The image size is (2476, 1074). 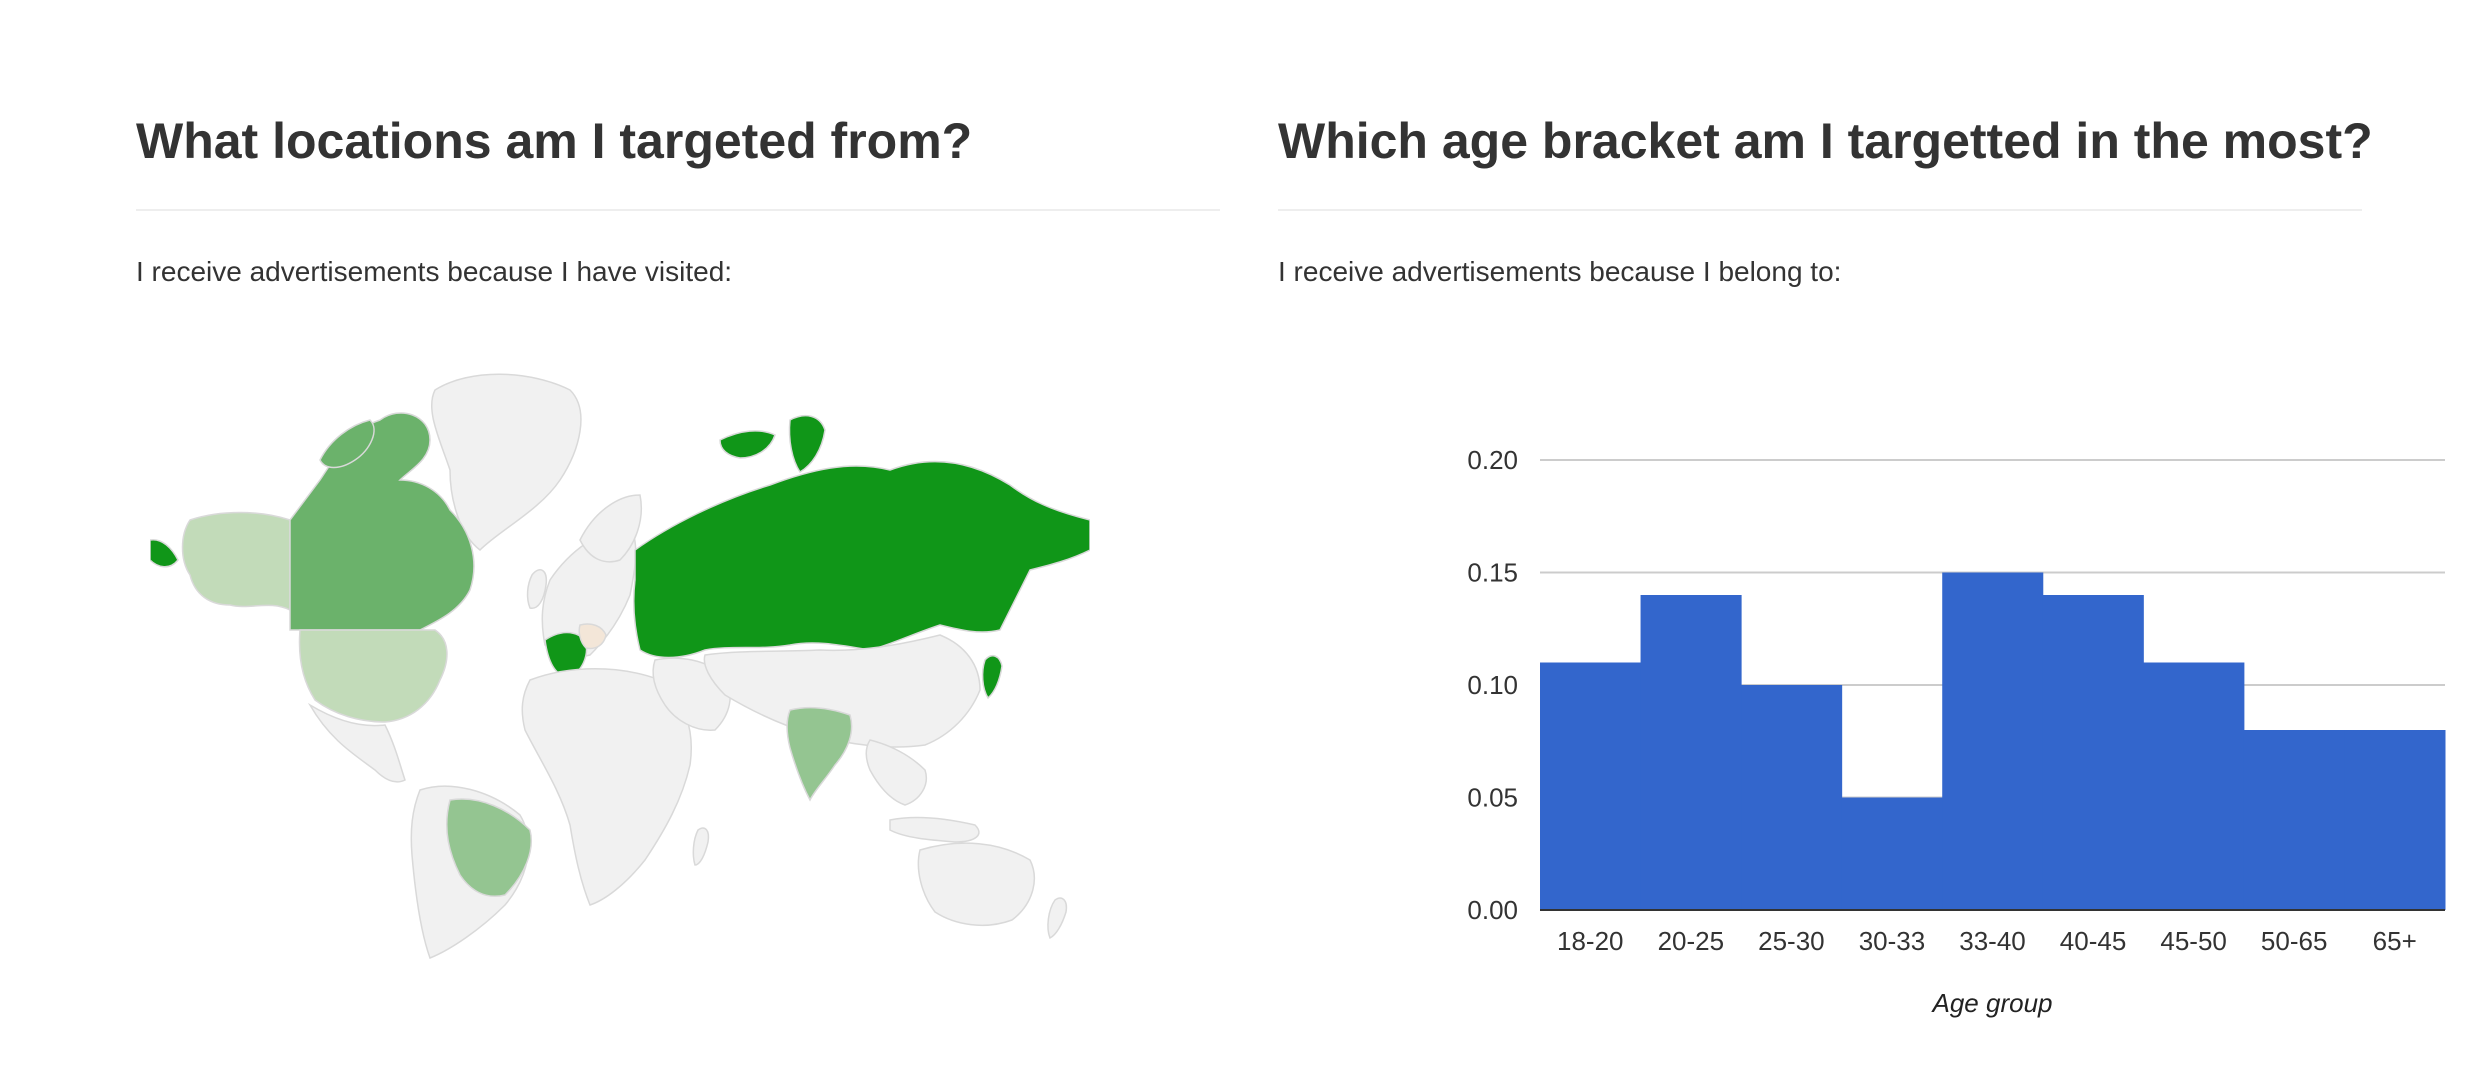 I want to click on region-scandinavia, so click(x=610, y=528).